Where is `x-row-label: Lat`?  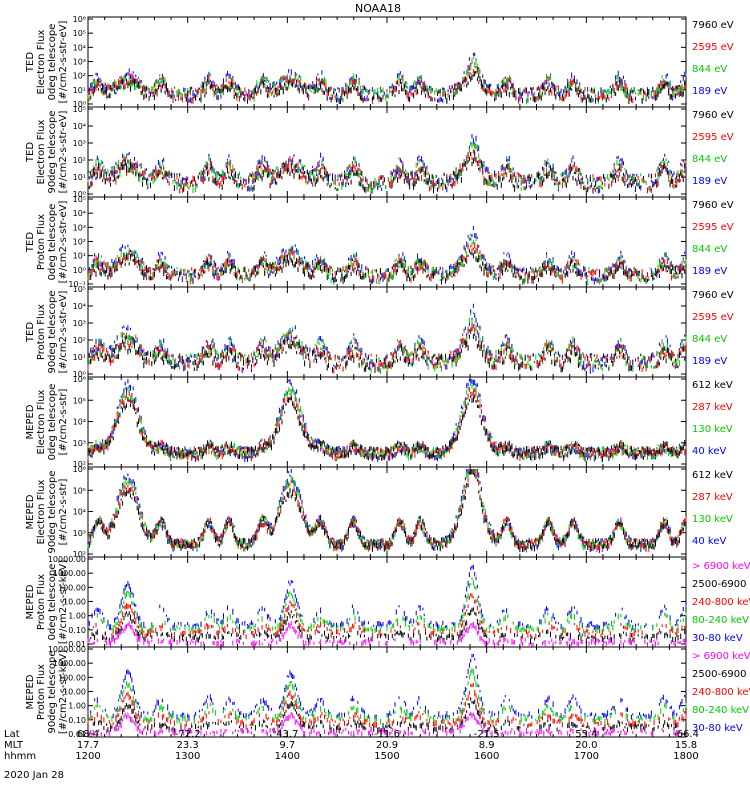 x-row-label: Lat is located at coordinates (12, 734).